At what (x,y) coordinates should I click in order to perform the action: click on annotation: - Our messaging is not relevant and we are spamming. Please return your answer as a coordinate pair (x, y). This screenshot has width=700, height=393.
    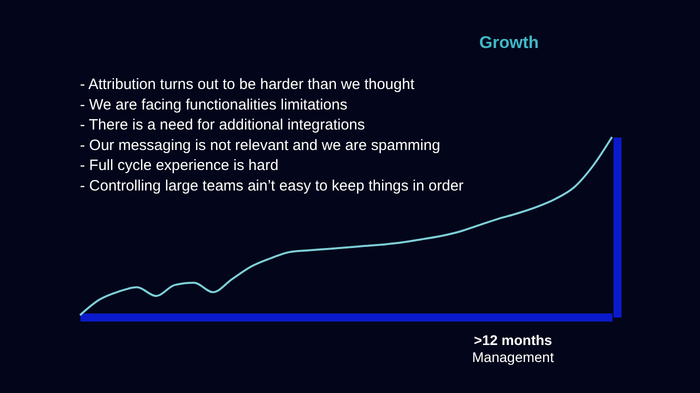
    Looking at the image, I should click on (260, 145).